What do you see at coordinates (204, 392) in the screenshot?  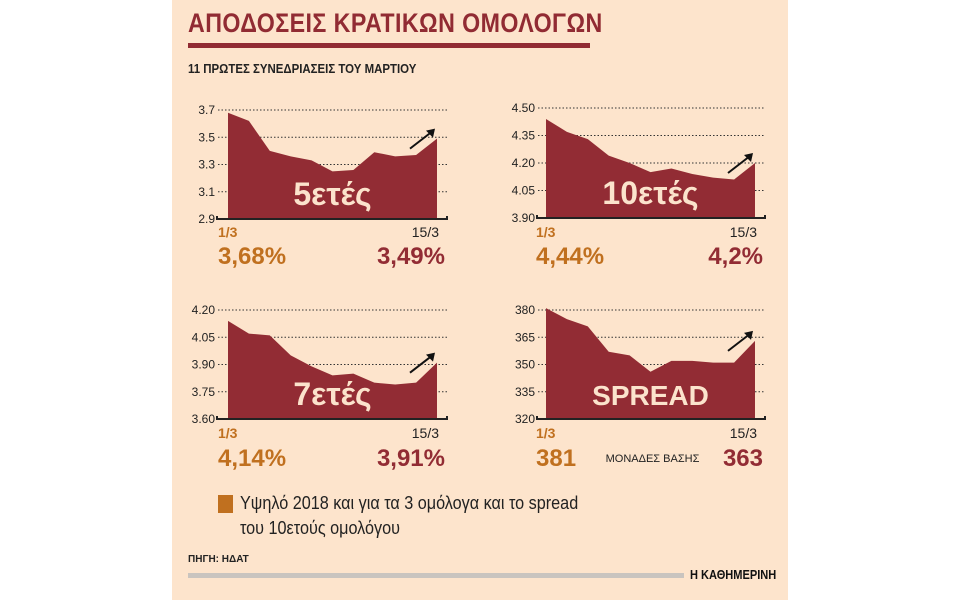 I see `y-tick-label: 3.75` at bounding box center [204, 392].